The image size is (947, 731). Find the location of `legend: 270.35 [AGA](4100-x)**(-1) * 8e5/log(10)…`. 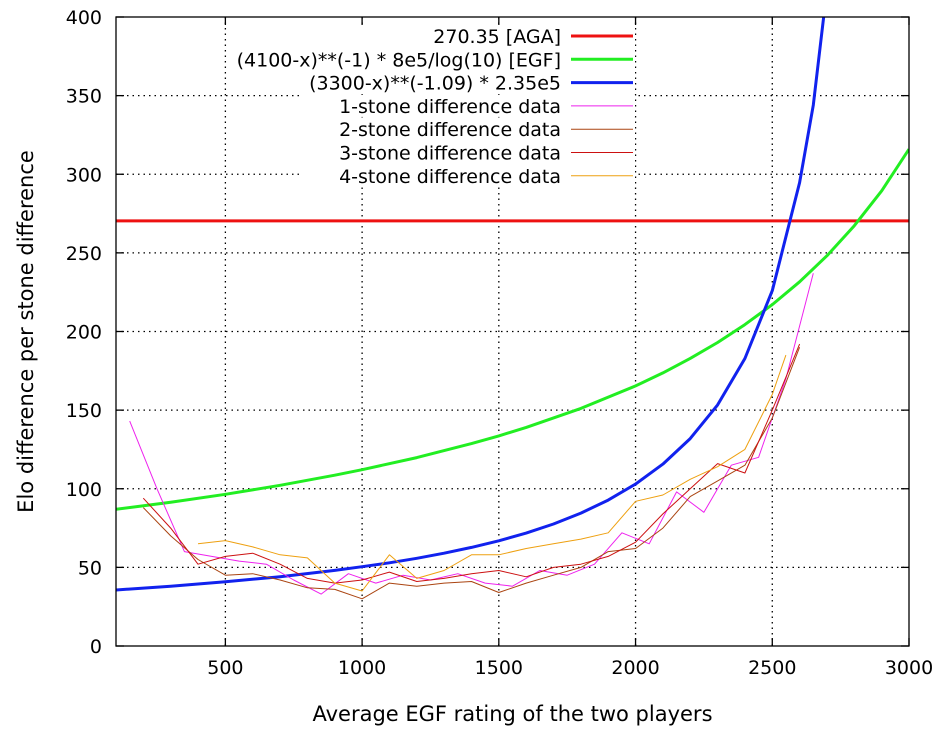

legend: 270.35 [AGA](4100-x)**(-1) * 8e5/log(10)… is located at coordinates (436, 106).